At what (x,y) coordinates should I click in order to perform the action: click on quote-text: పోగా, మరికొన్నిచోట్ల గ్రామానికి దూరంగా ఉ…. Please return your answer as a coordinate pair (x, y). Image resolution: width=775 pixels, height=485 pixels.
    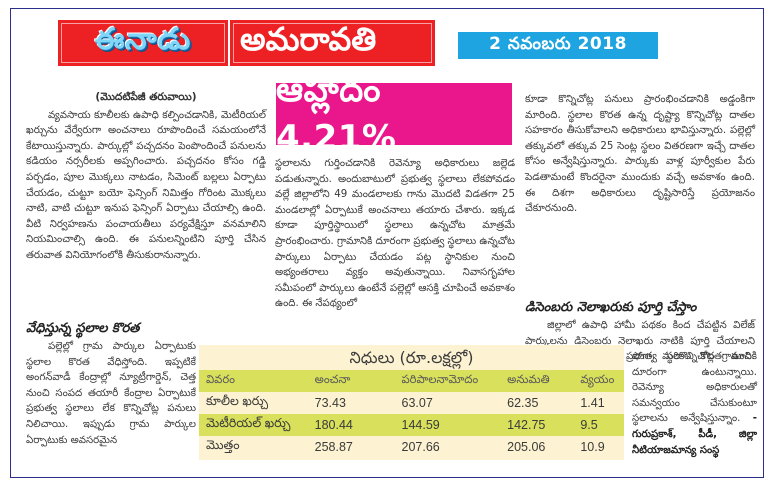
    Looking at the image, I should click on (694, 388).